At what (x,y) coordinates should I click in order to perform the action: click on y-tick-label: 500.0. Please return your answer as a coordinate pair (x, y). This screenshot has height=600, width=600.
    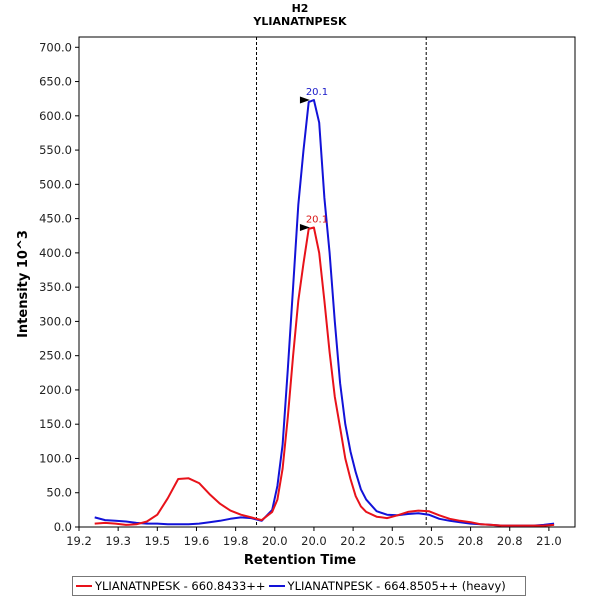
    Looking at the image, I should click on (55, 184).